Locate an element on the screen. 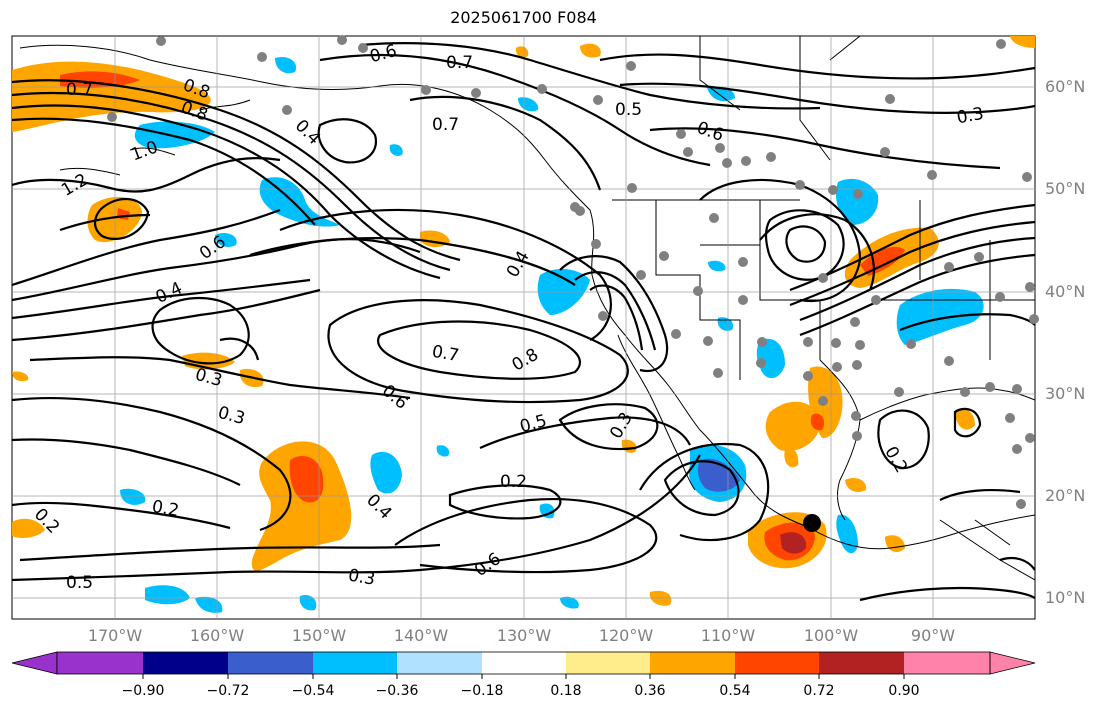 This screenshot has height=712, width=1105. lat-label: 40°N is located at coordinates (1065, 291).